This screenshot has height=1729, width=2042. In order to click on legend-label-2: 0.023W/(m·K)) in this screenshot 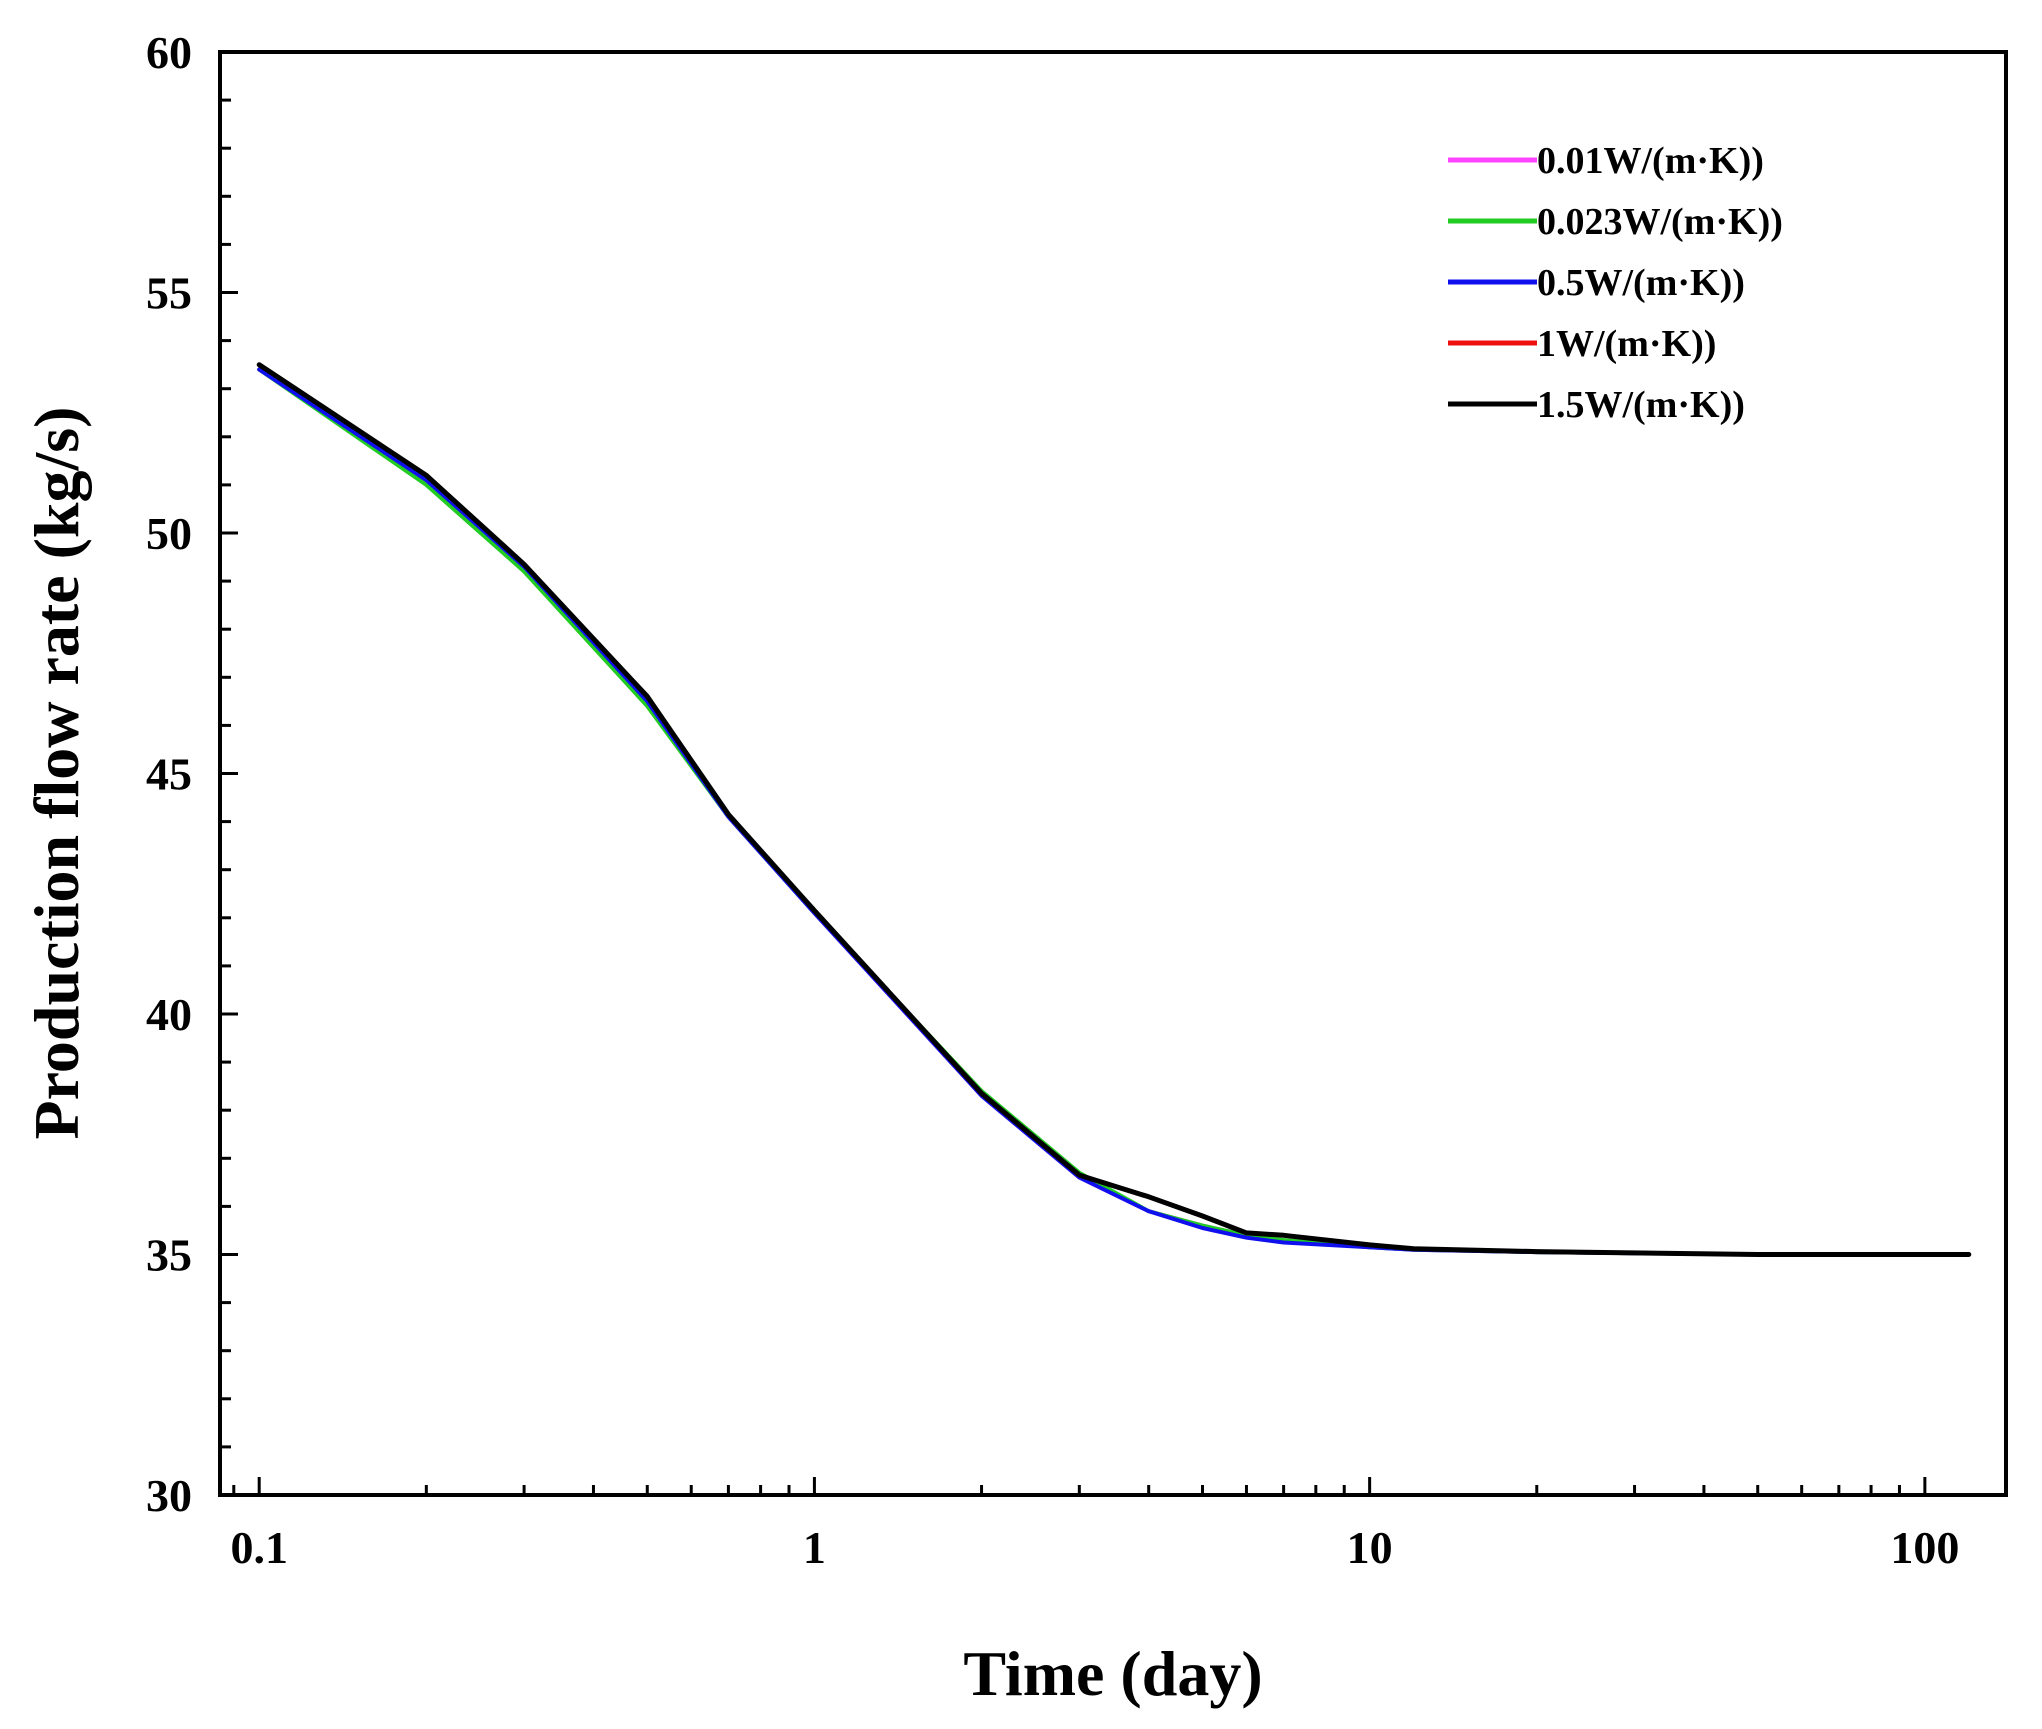, I will do `click(1660, 222)`.